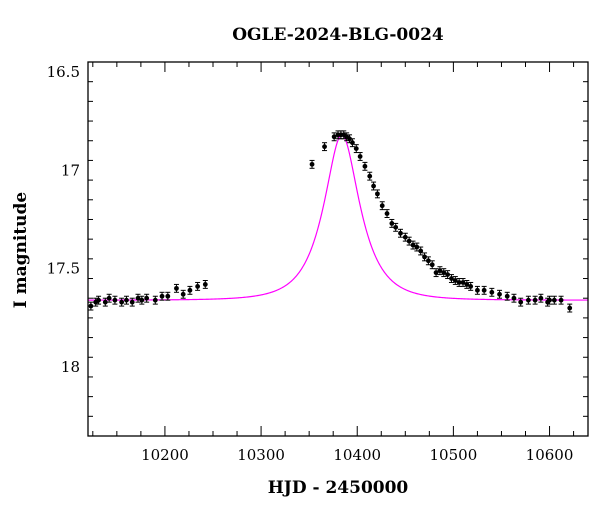 The height and width of the screenshot is (512, 600). Describe the element at coordinates (70, 367) in the screenshot. I see `y-tick-label: 18` at that location.